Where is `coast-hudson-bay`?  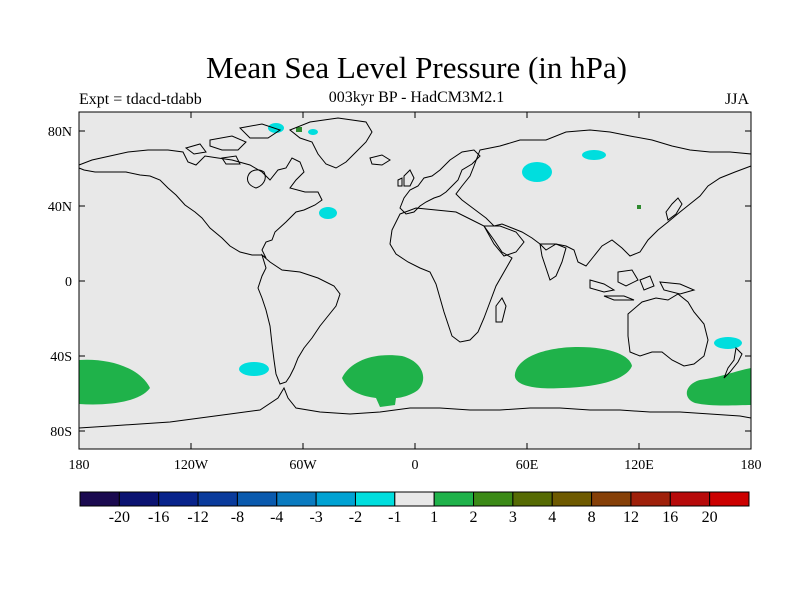 coast-hudson-bay is located at coordinates (256, 179).